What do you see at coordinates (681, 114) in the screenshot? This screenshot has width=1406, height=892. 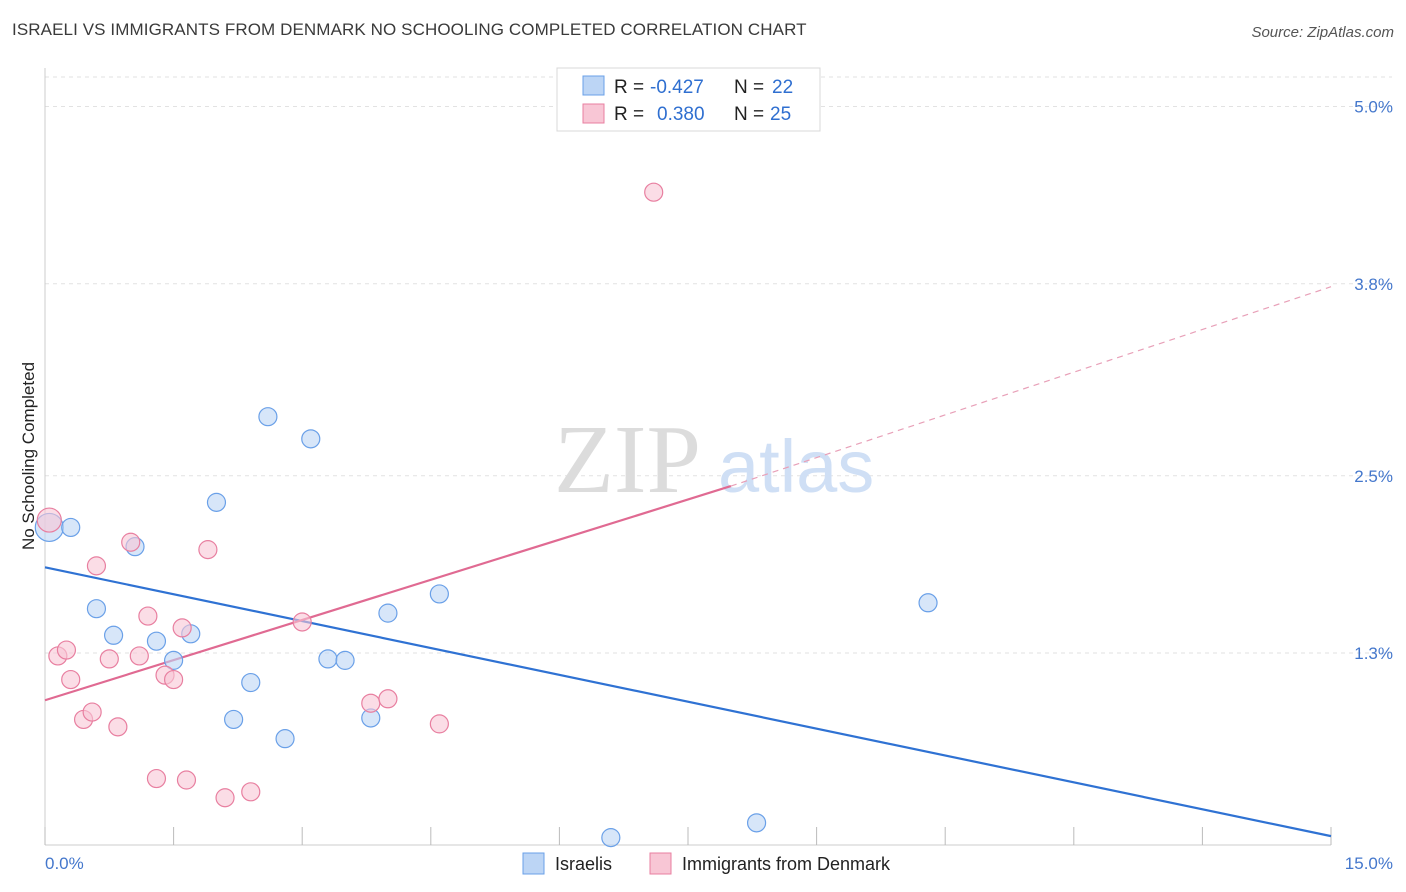 I see `legend-r-value-2: 0.380` at bounding box center [681, 114].